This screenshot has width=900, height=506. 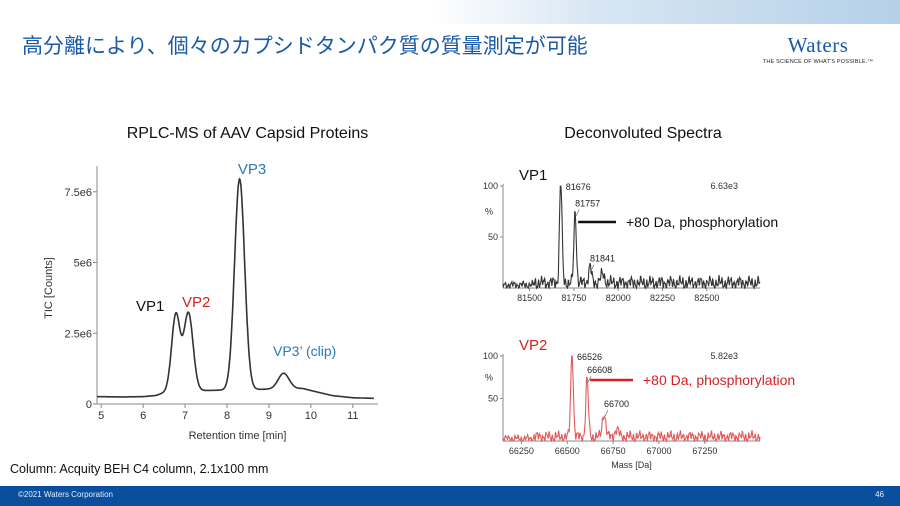 What do you see at coordinates (818, 45) in the screenshot?
I see `brand-name: Waters` at bounding box center [818, 45].